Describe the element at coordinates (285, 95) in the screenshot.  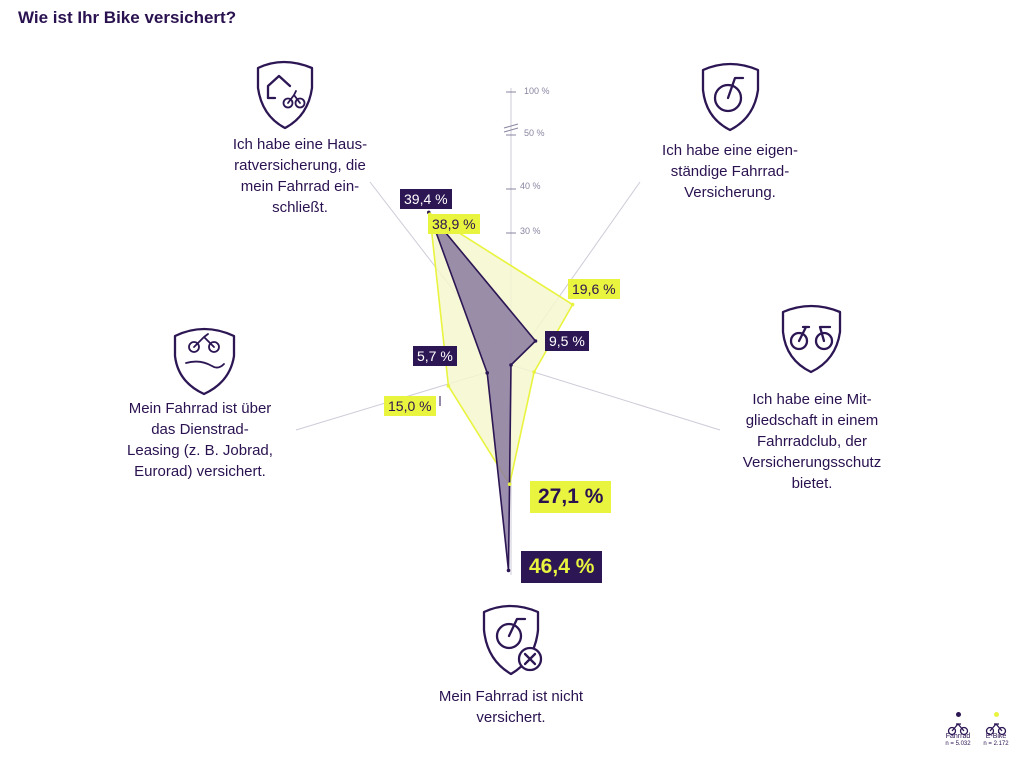
I see `house-bike-shield-icon` at that location.